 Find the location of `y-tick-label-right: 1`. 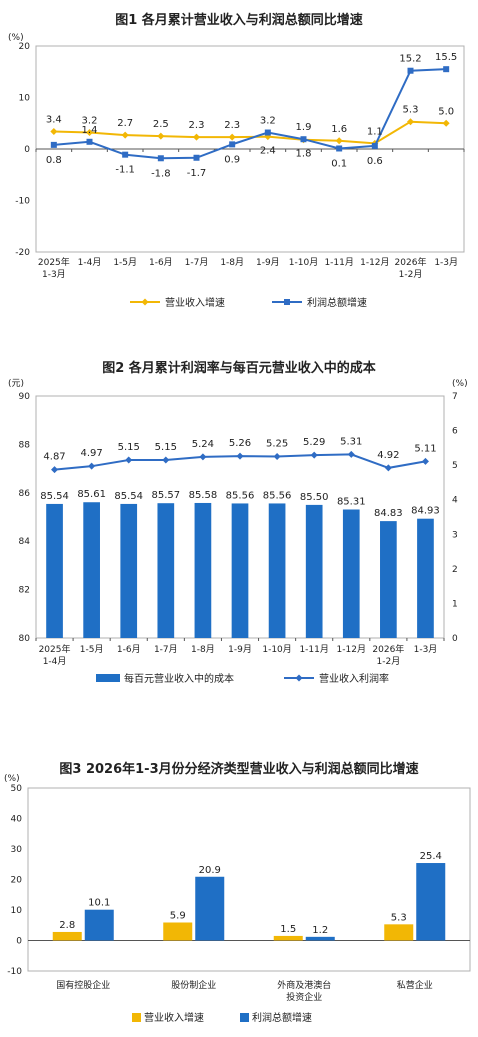

y-tick-label-right: 1 is located at coordinates (455, 604).